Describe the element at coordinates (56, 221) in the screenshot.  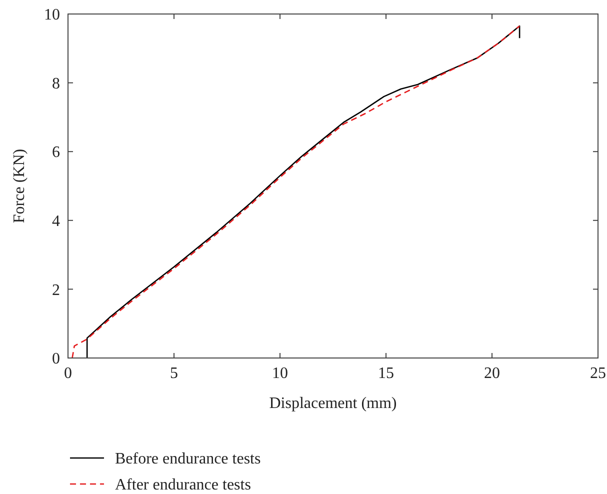
I see `y-tick-label: 4` at that location.